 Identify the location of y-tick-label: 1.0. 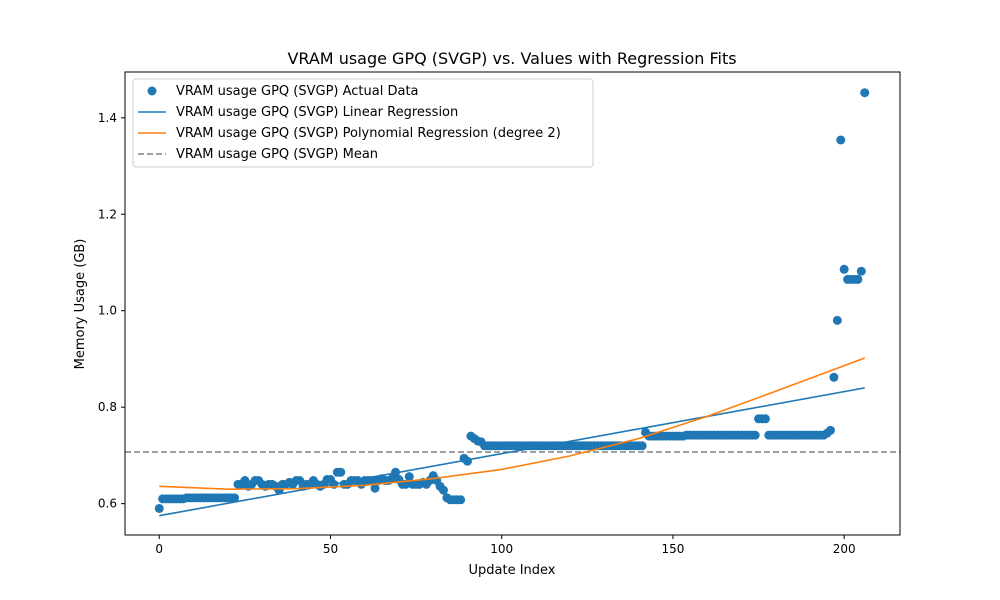
(107, 311).